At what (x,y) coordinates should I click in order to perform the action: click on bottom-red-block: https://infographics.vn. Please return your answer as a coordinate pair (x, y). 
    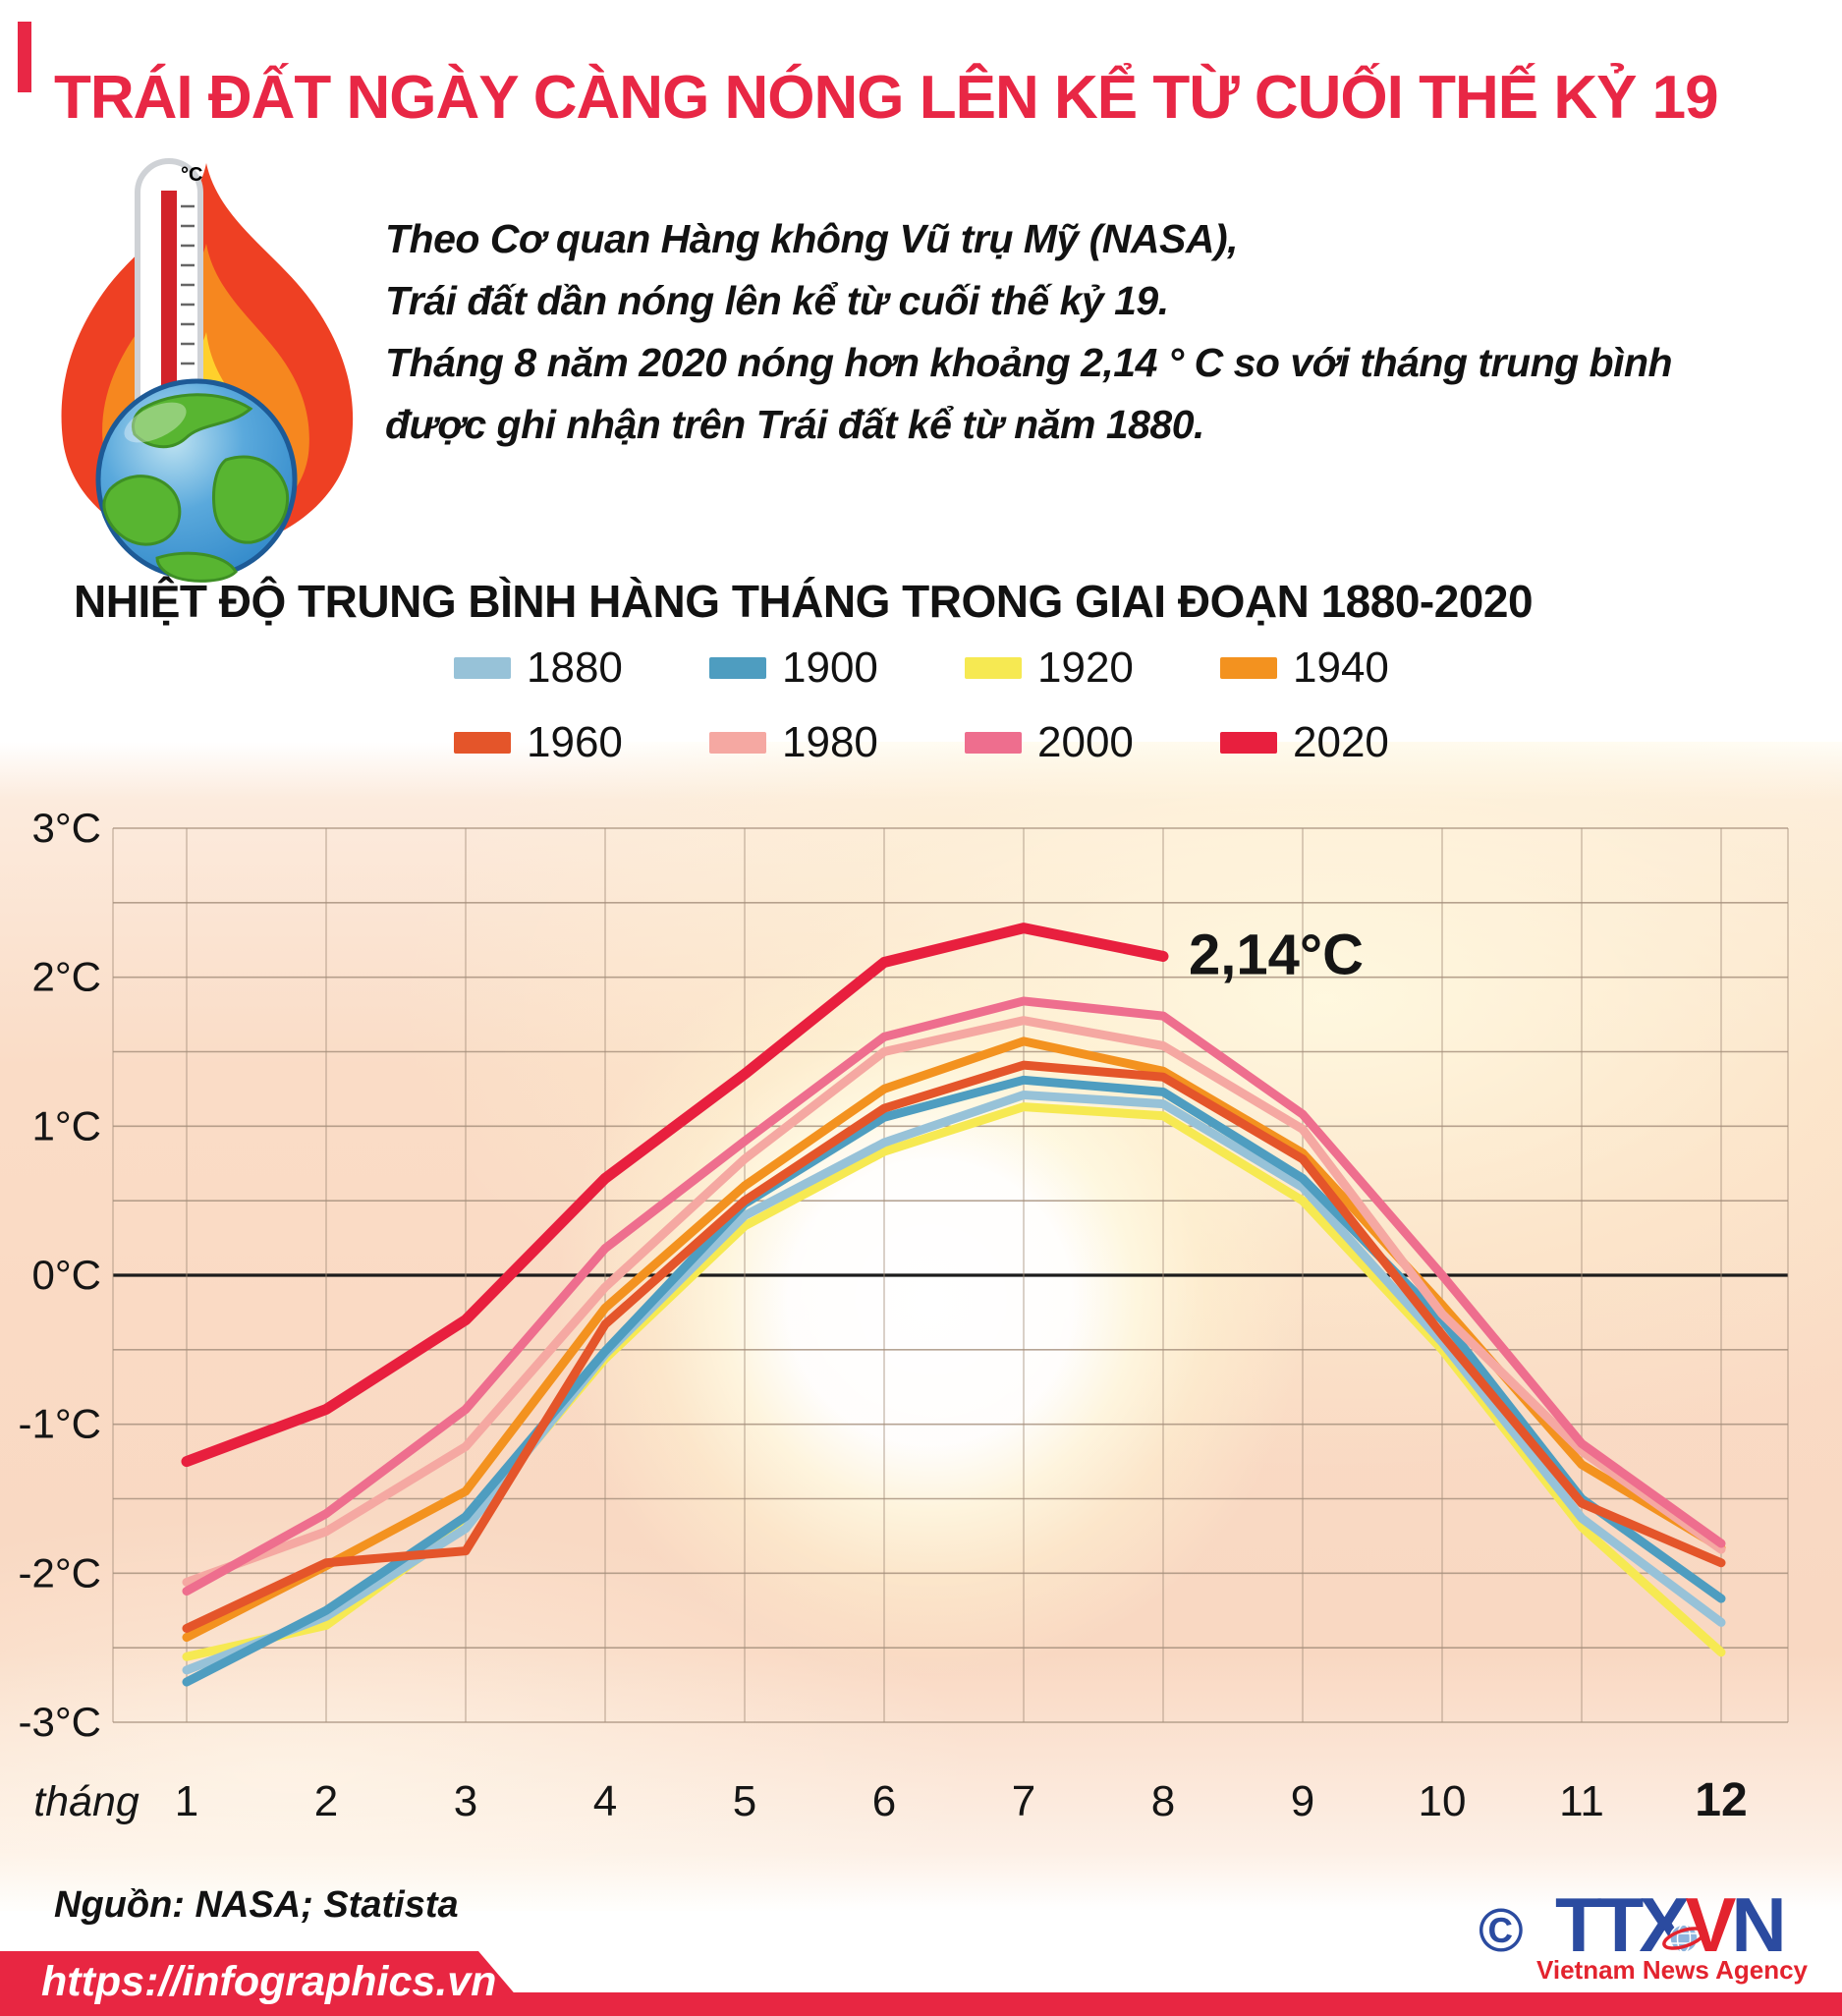
    Looking at the image, I should click on (257, 1983).